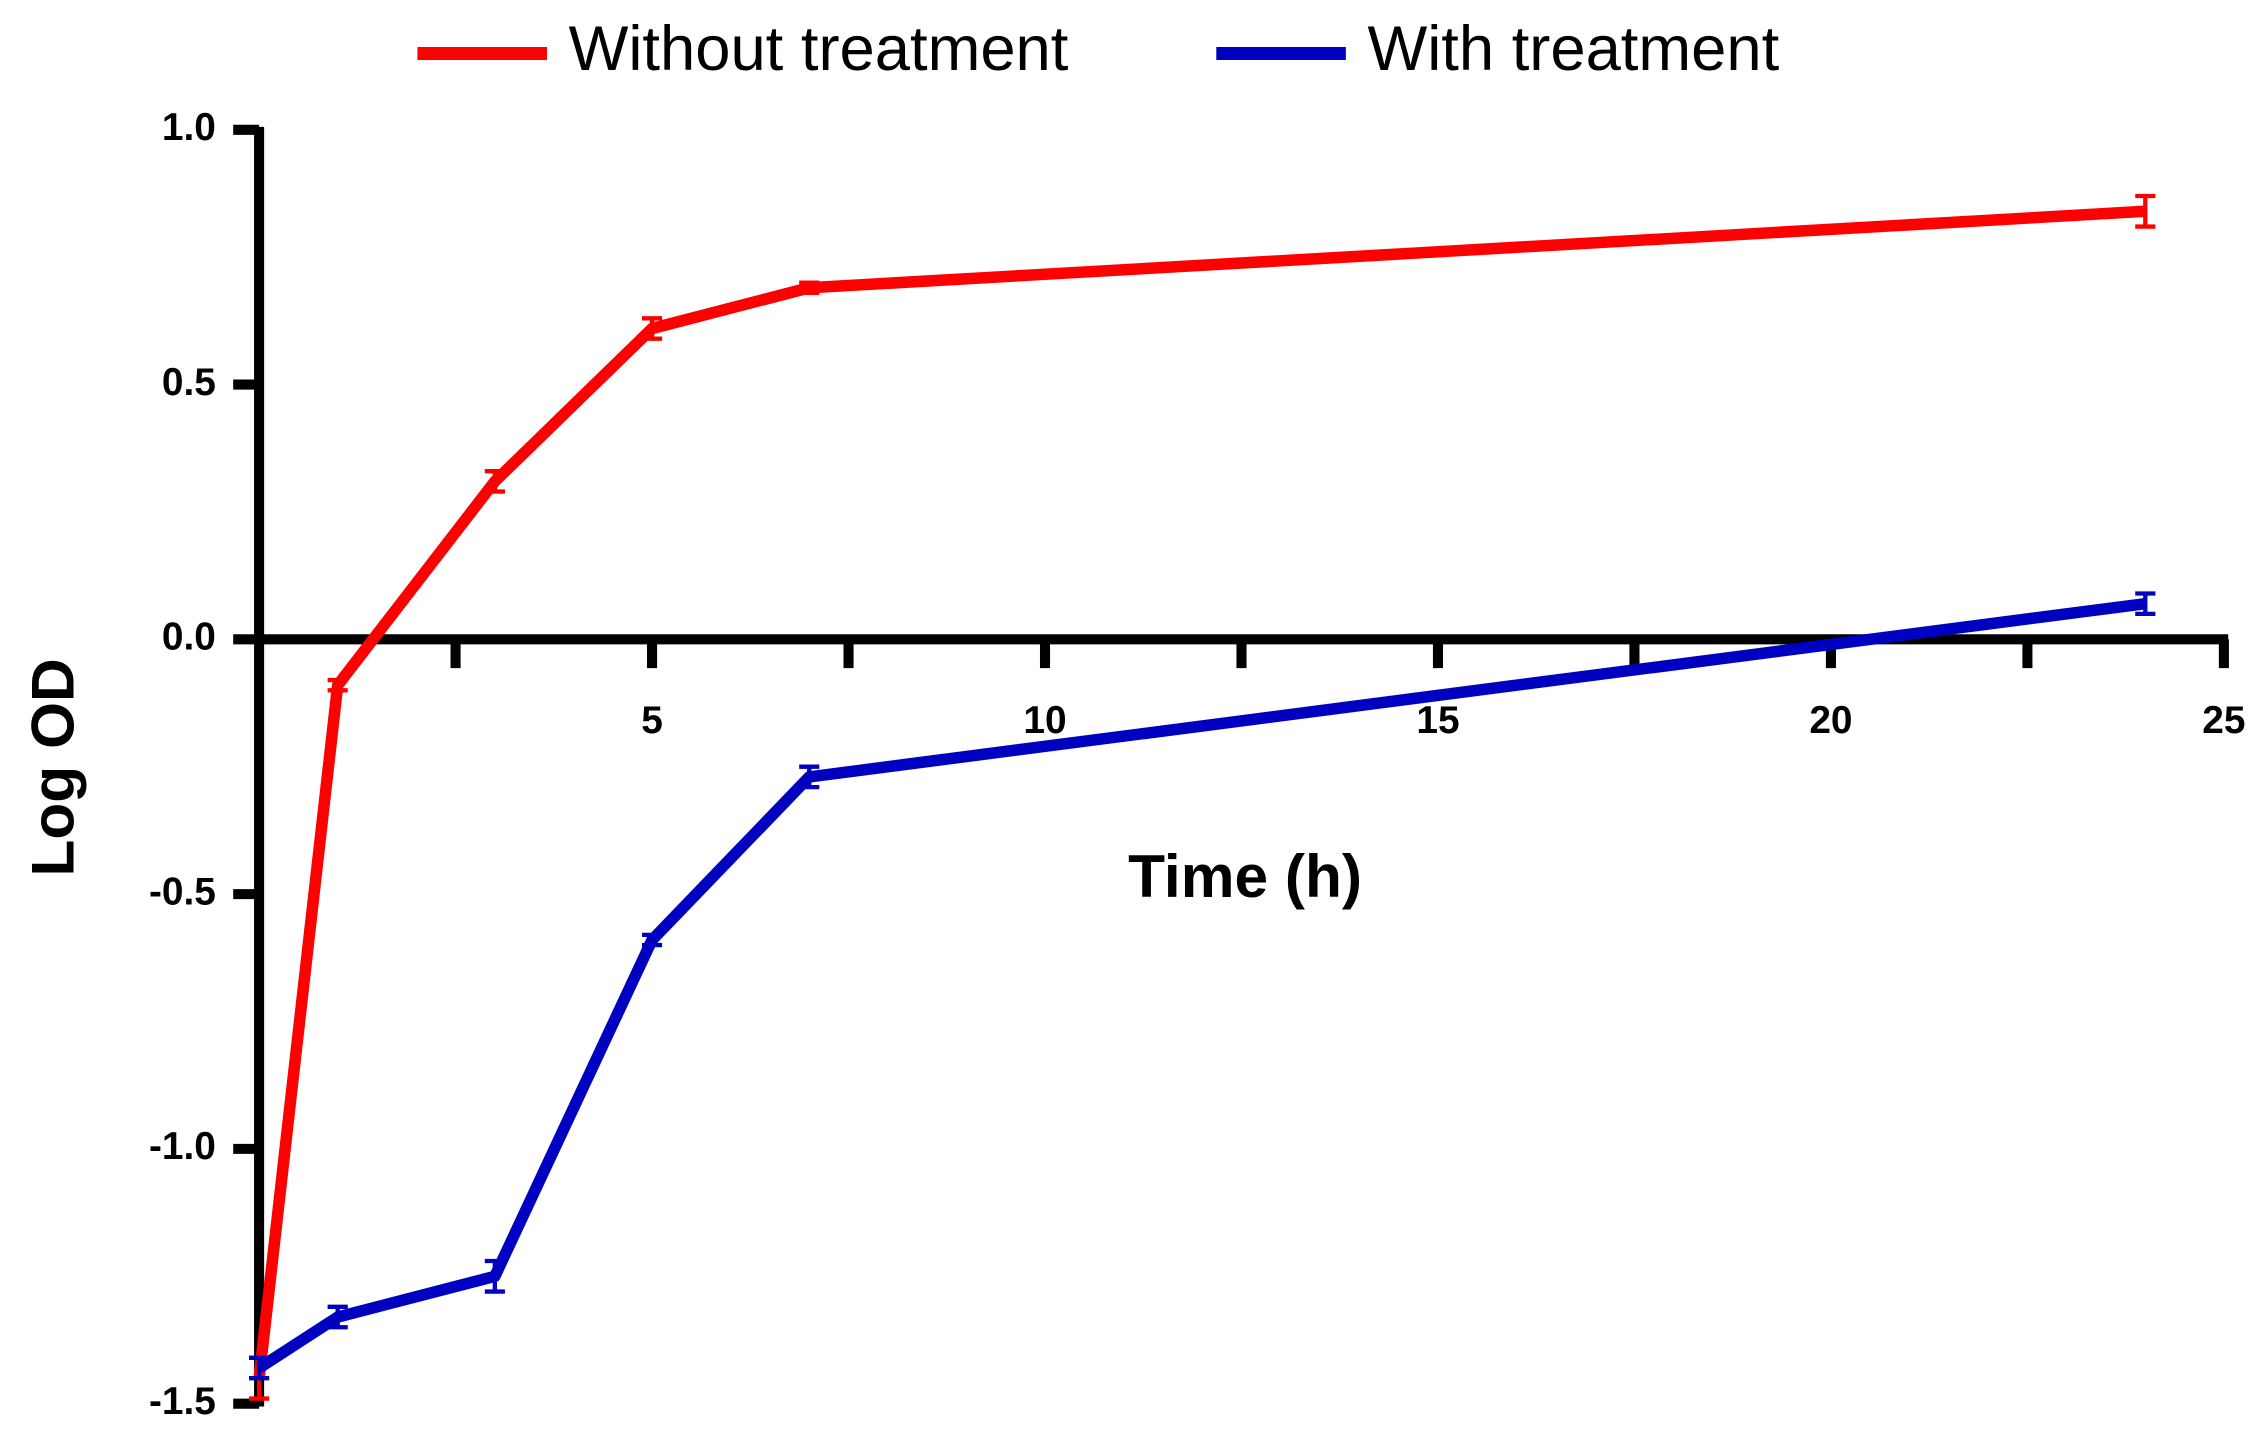 The height and width of the screenshot is (1437, 2257). What do you see at coordinates (182, 1401) in the screenshot?
I see `y-tick-label: -1.5` at bounding box center [182, 1401].